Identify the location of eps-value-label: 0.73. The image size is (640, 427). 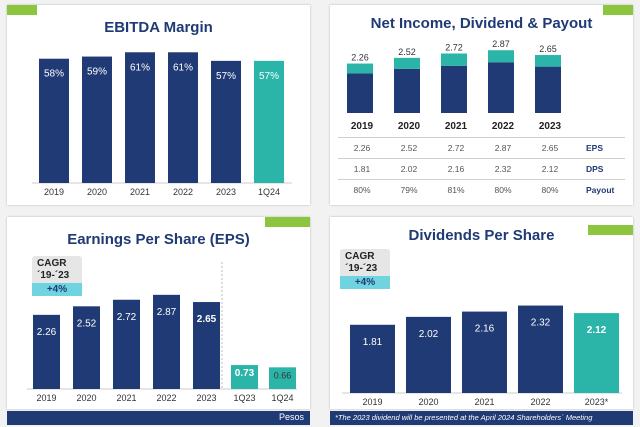
(245, 373).